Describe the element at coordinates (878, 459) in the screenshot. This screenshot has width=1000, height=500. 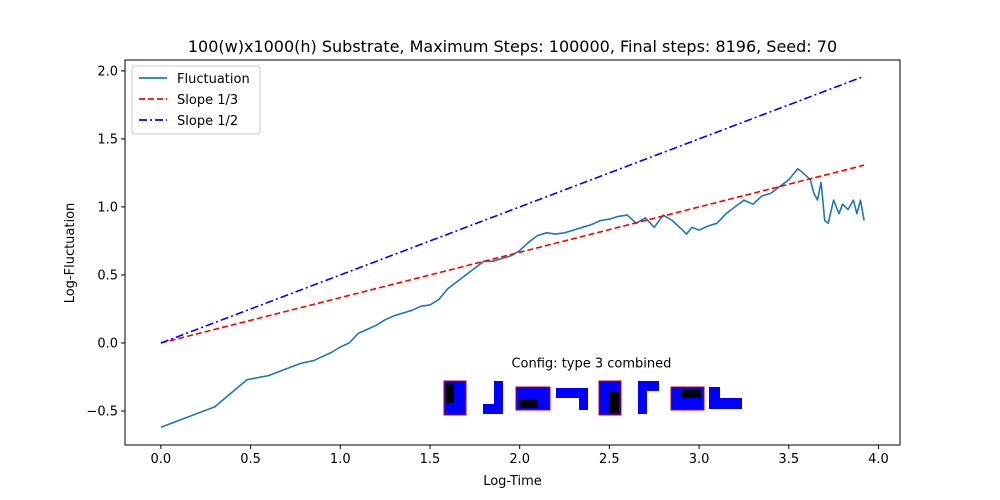
I see `x-tick-label: 4.0` at that location.